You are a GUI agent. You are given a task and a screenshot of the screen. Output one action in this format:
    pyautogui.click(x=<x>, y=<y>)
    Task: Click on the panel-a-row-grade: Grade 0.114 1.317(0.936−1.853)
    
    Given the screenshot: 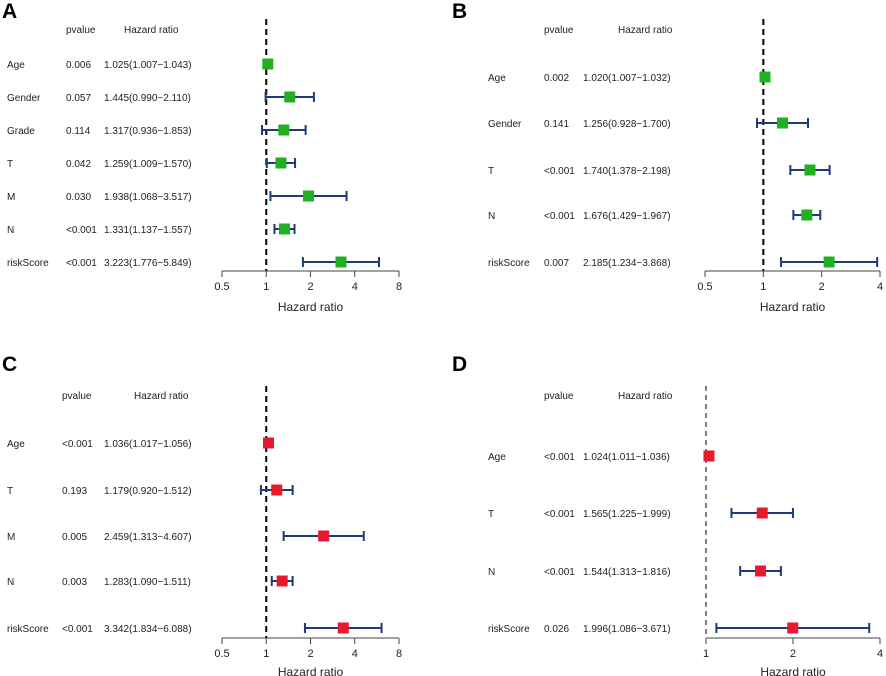 What is the action you would take?
    pyautogui.click(x=157, y=130)
    